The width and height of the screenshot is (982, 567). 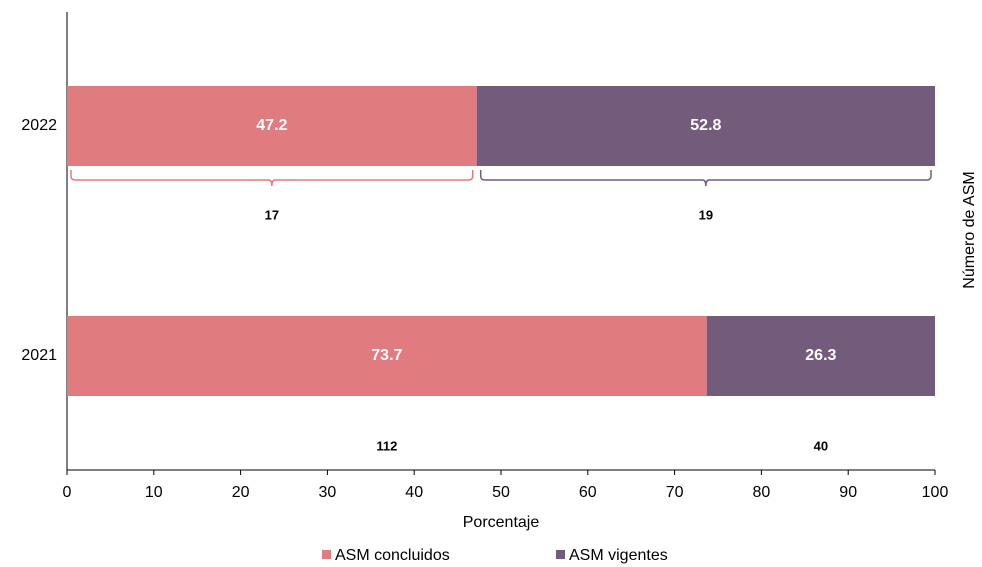 I want to click on y-tick-label: 2022, so click(x=39, y=125).